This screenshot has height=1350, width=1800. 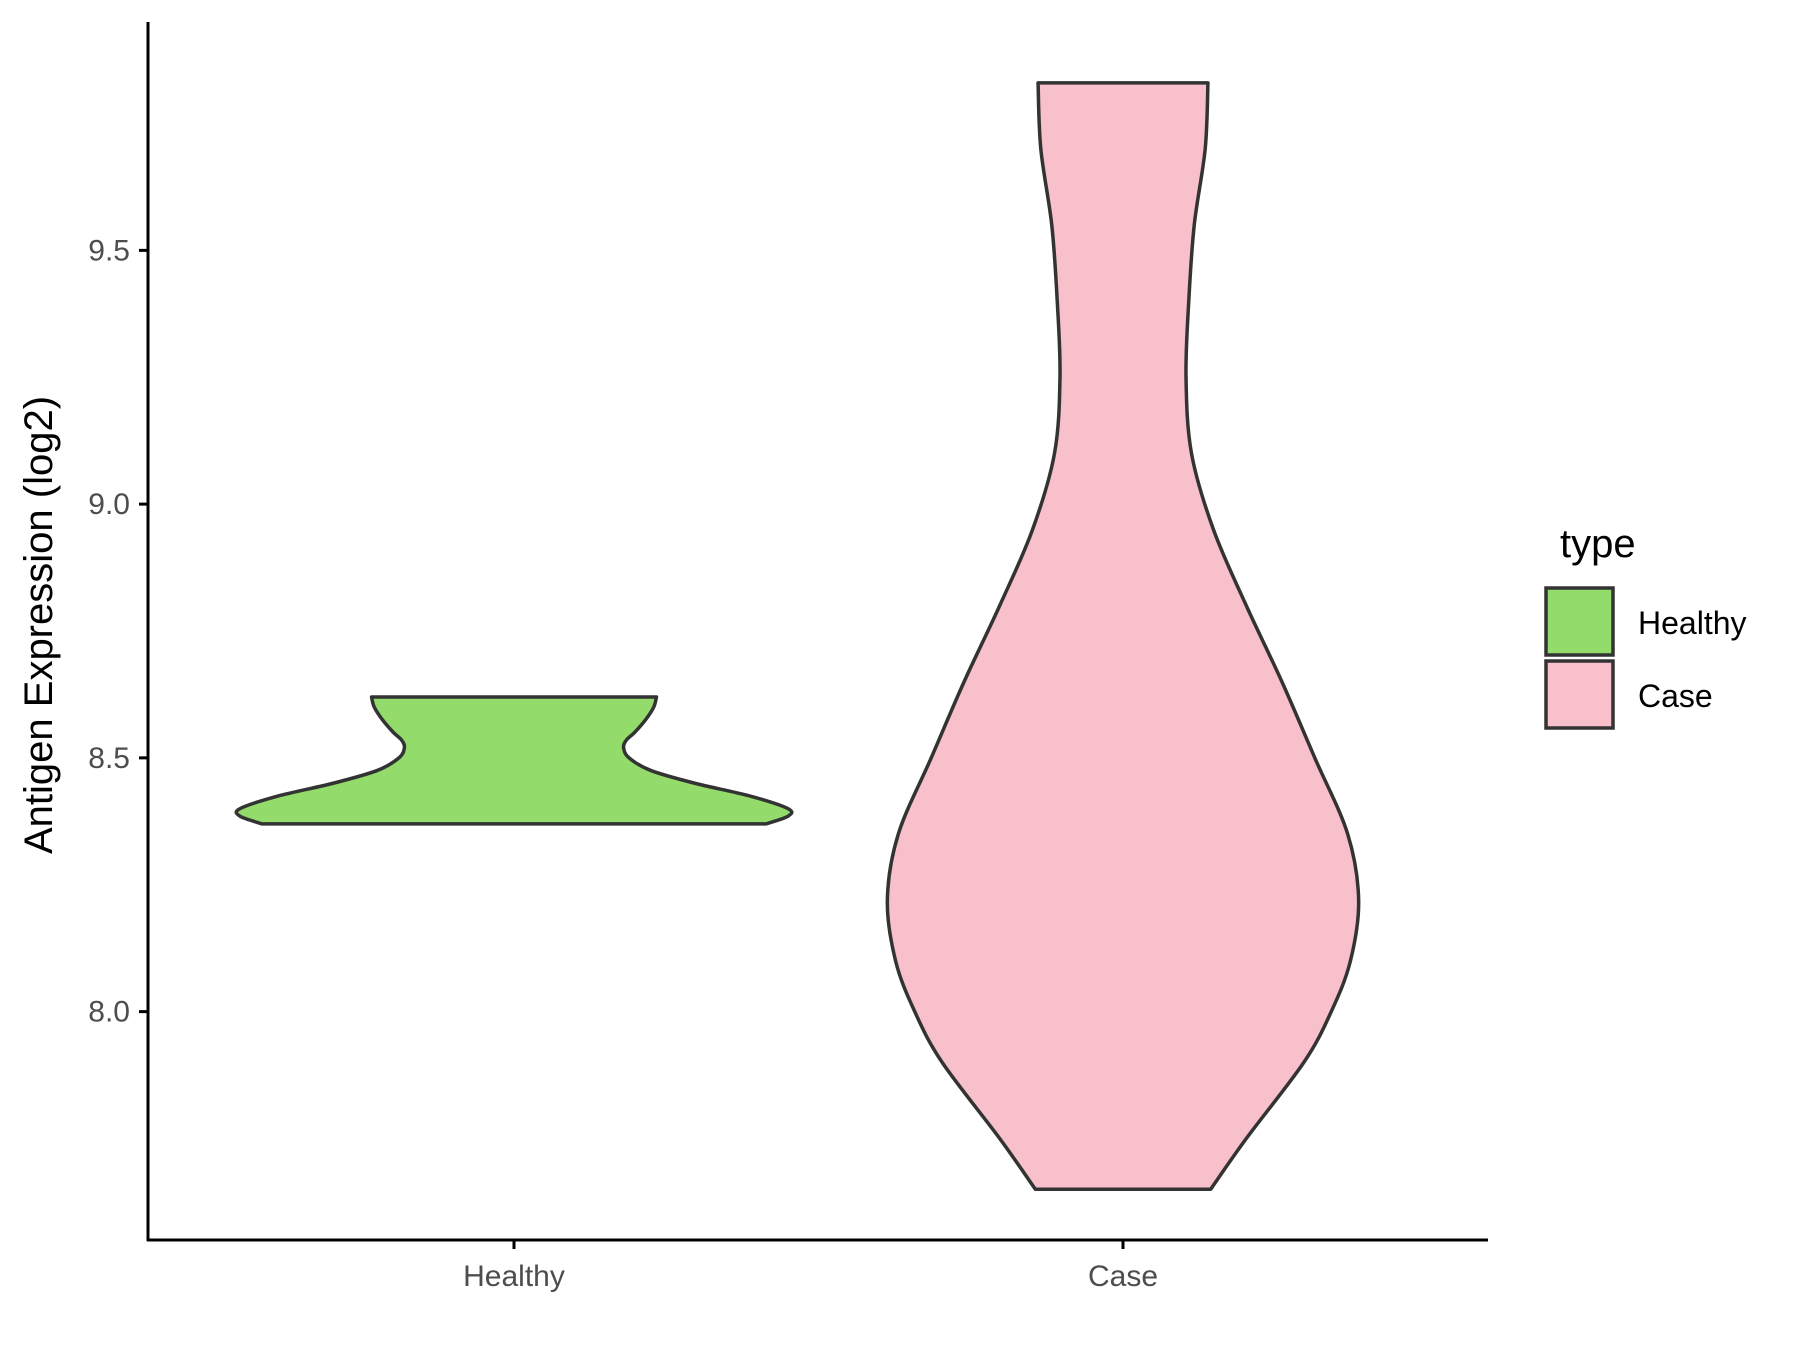 I want to click on x-tick-label: Case, so click(x=1123, y=1276).